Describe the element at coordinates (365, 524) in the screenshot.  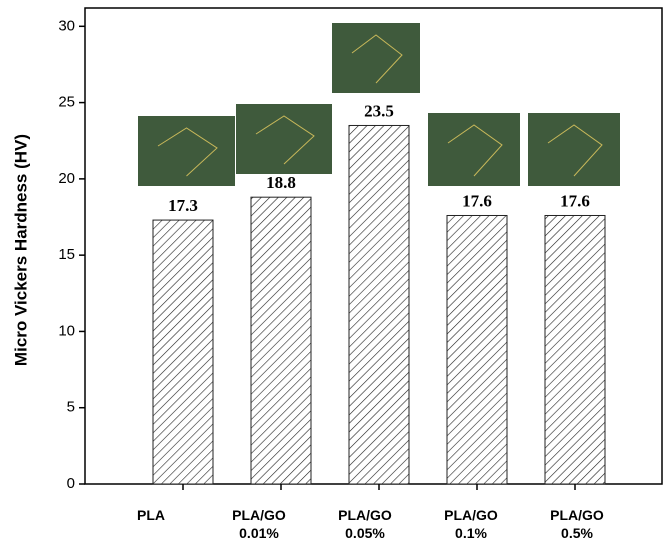
I see `x-tick-label: PLA/GO 0.05%` at that location.